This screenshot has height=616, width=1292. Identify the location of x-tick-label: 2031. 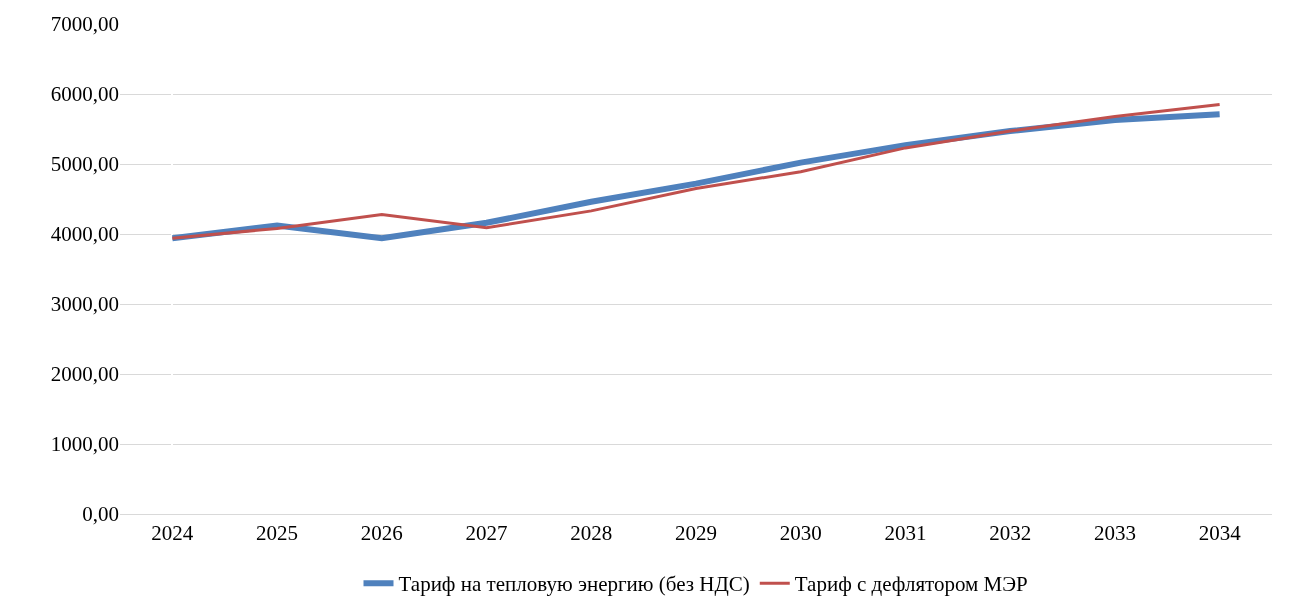
(905, 533).